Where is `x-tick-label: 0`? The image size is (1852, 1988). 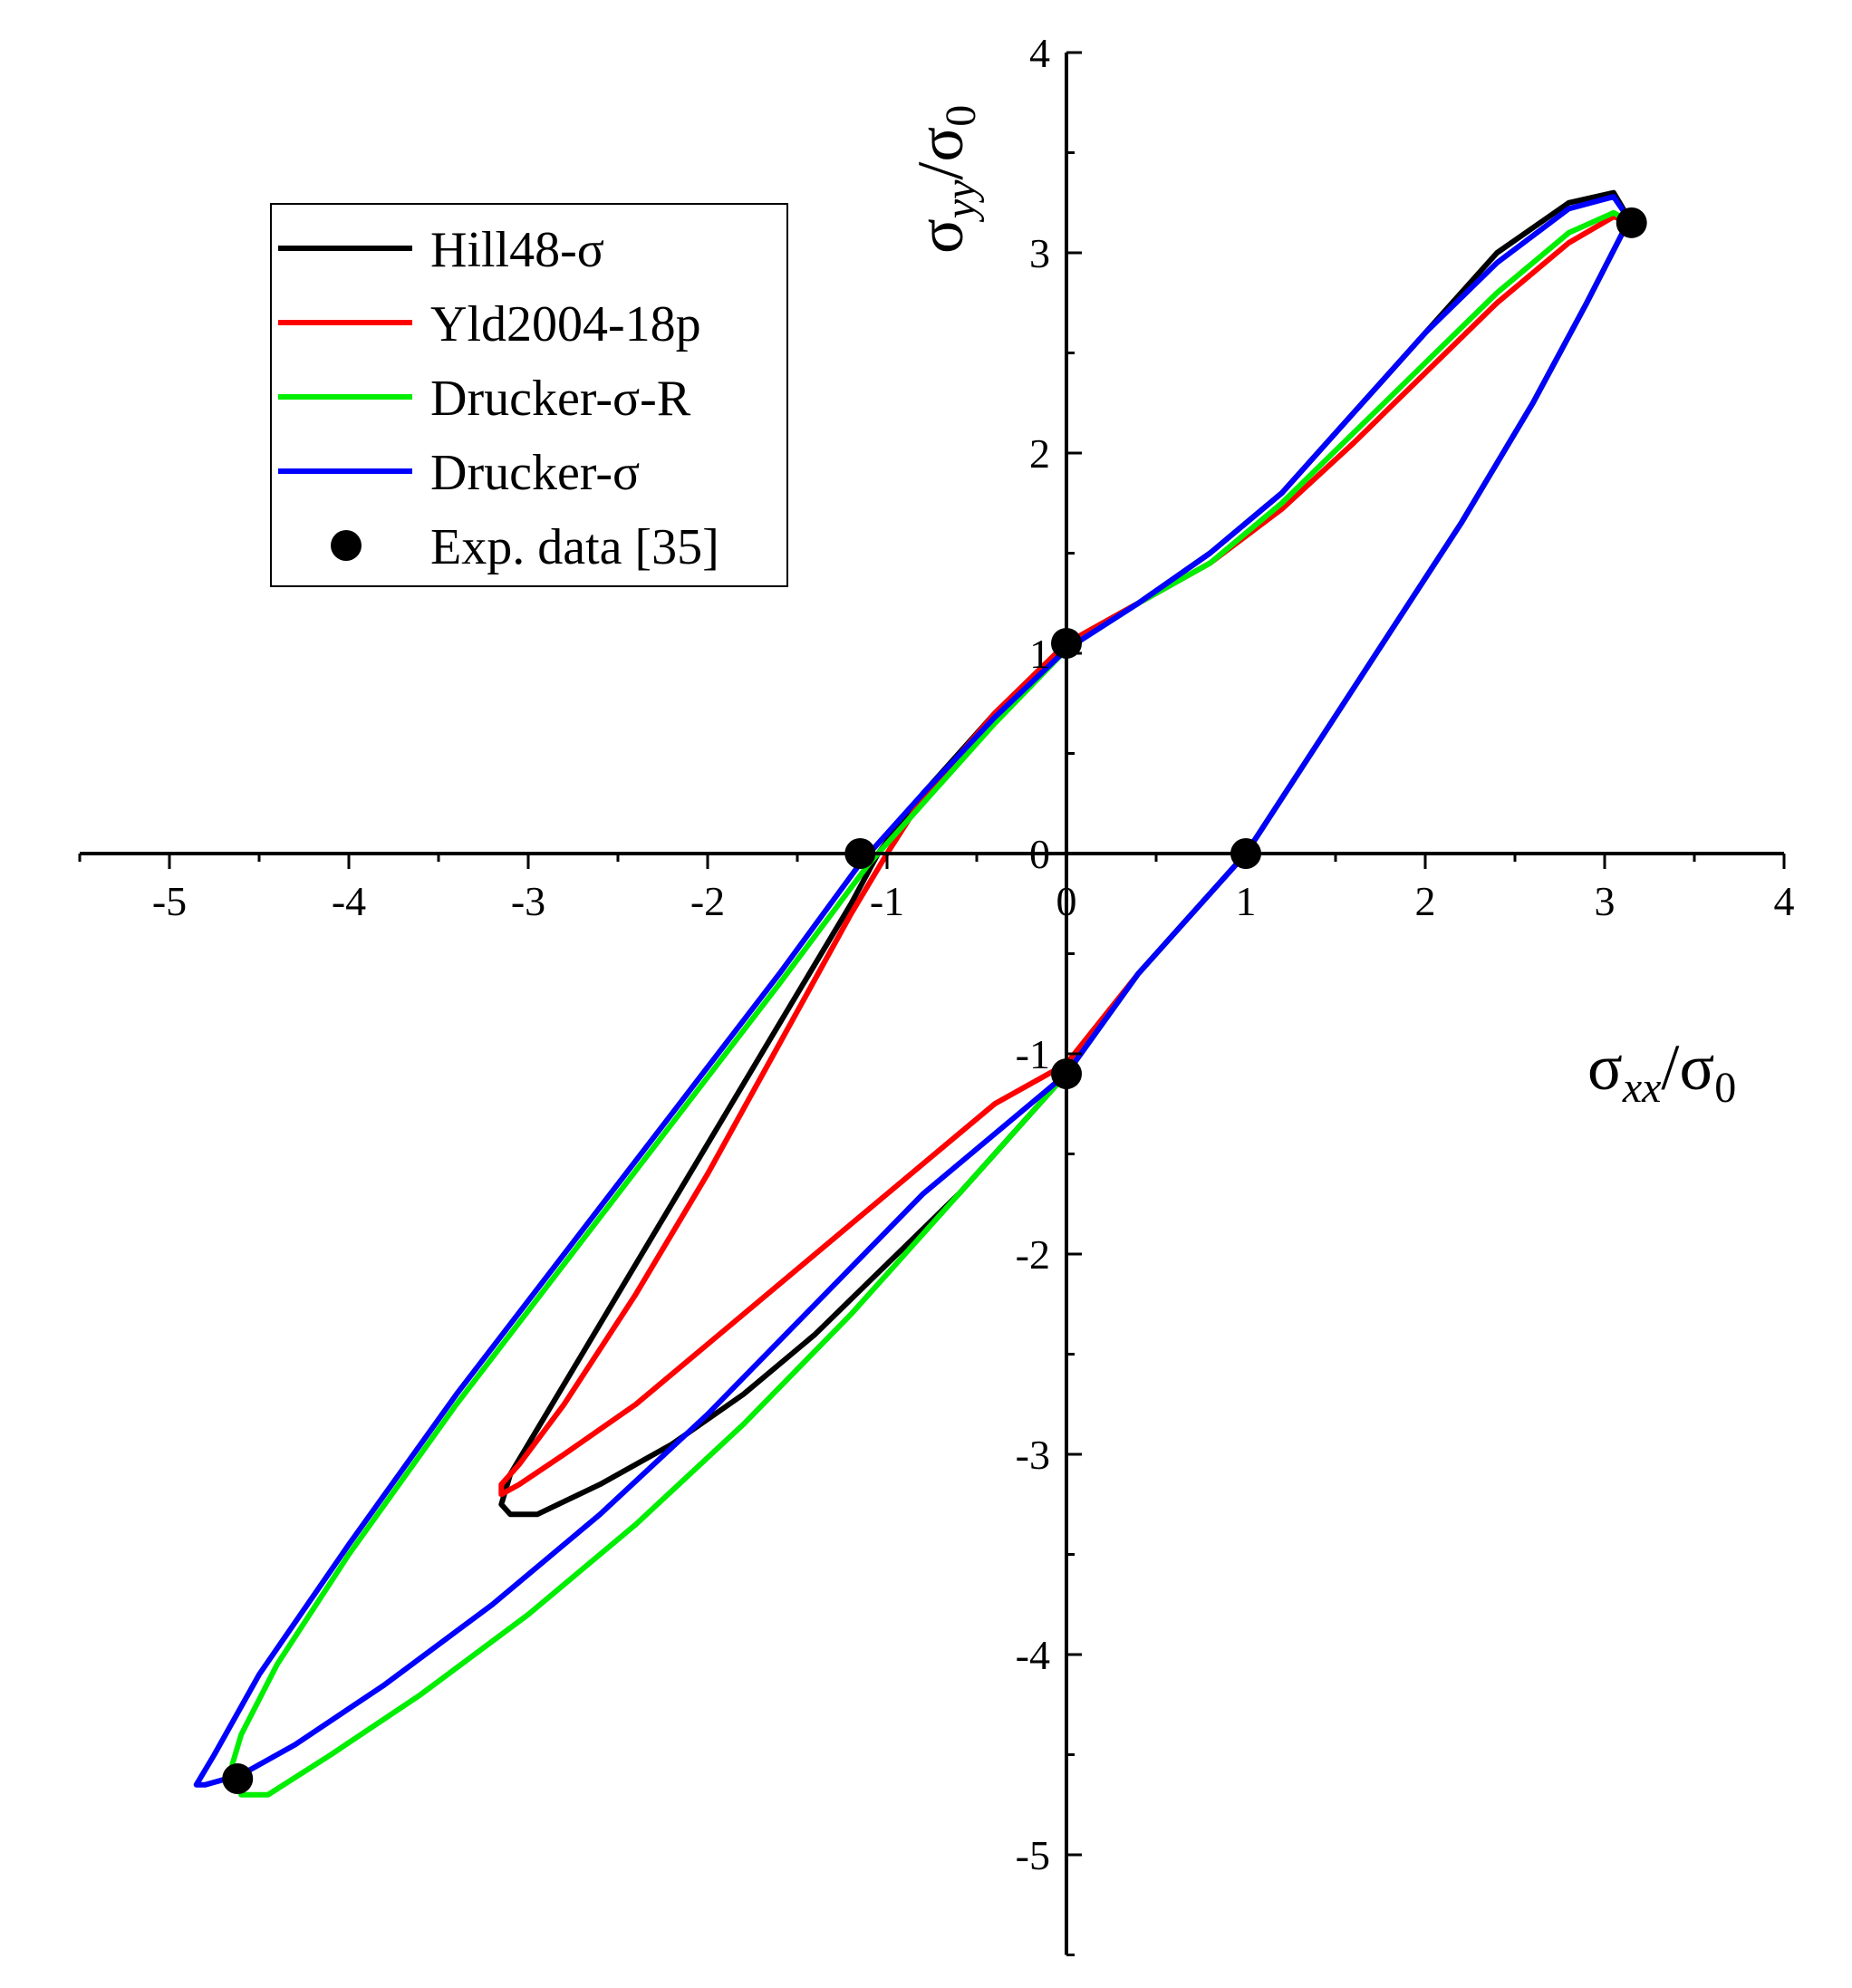 x-tick-label: 0 is located at coordinates (1066, 901).